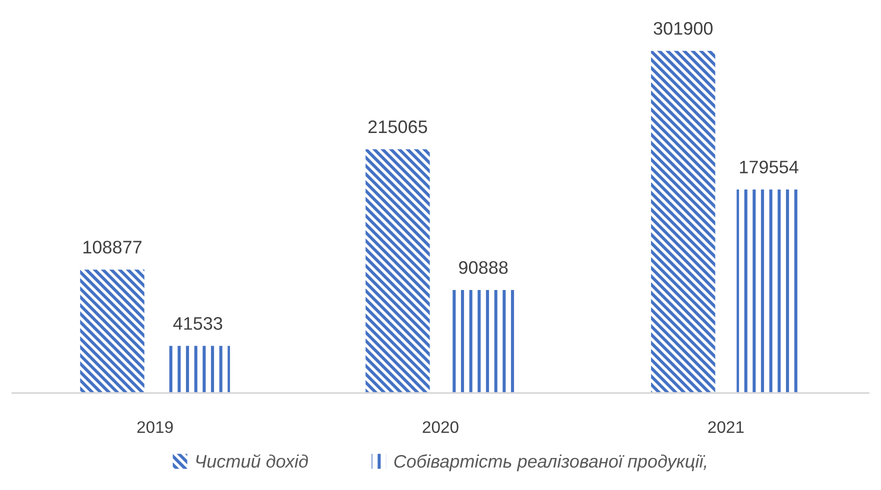  Describe the element at coordinates (155, 427) in the screenshot. I see `x-tick-label: 2019` at that location.